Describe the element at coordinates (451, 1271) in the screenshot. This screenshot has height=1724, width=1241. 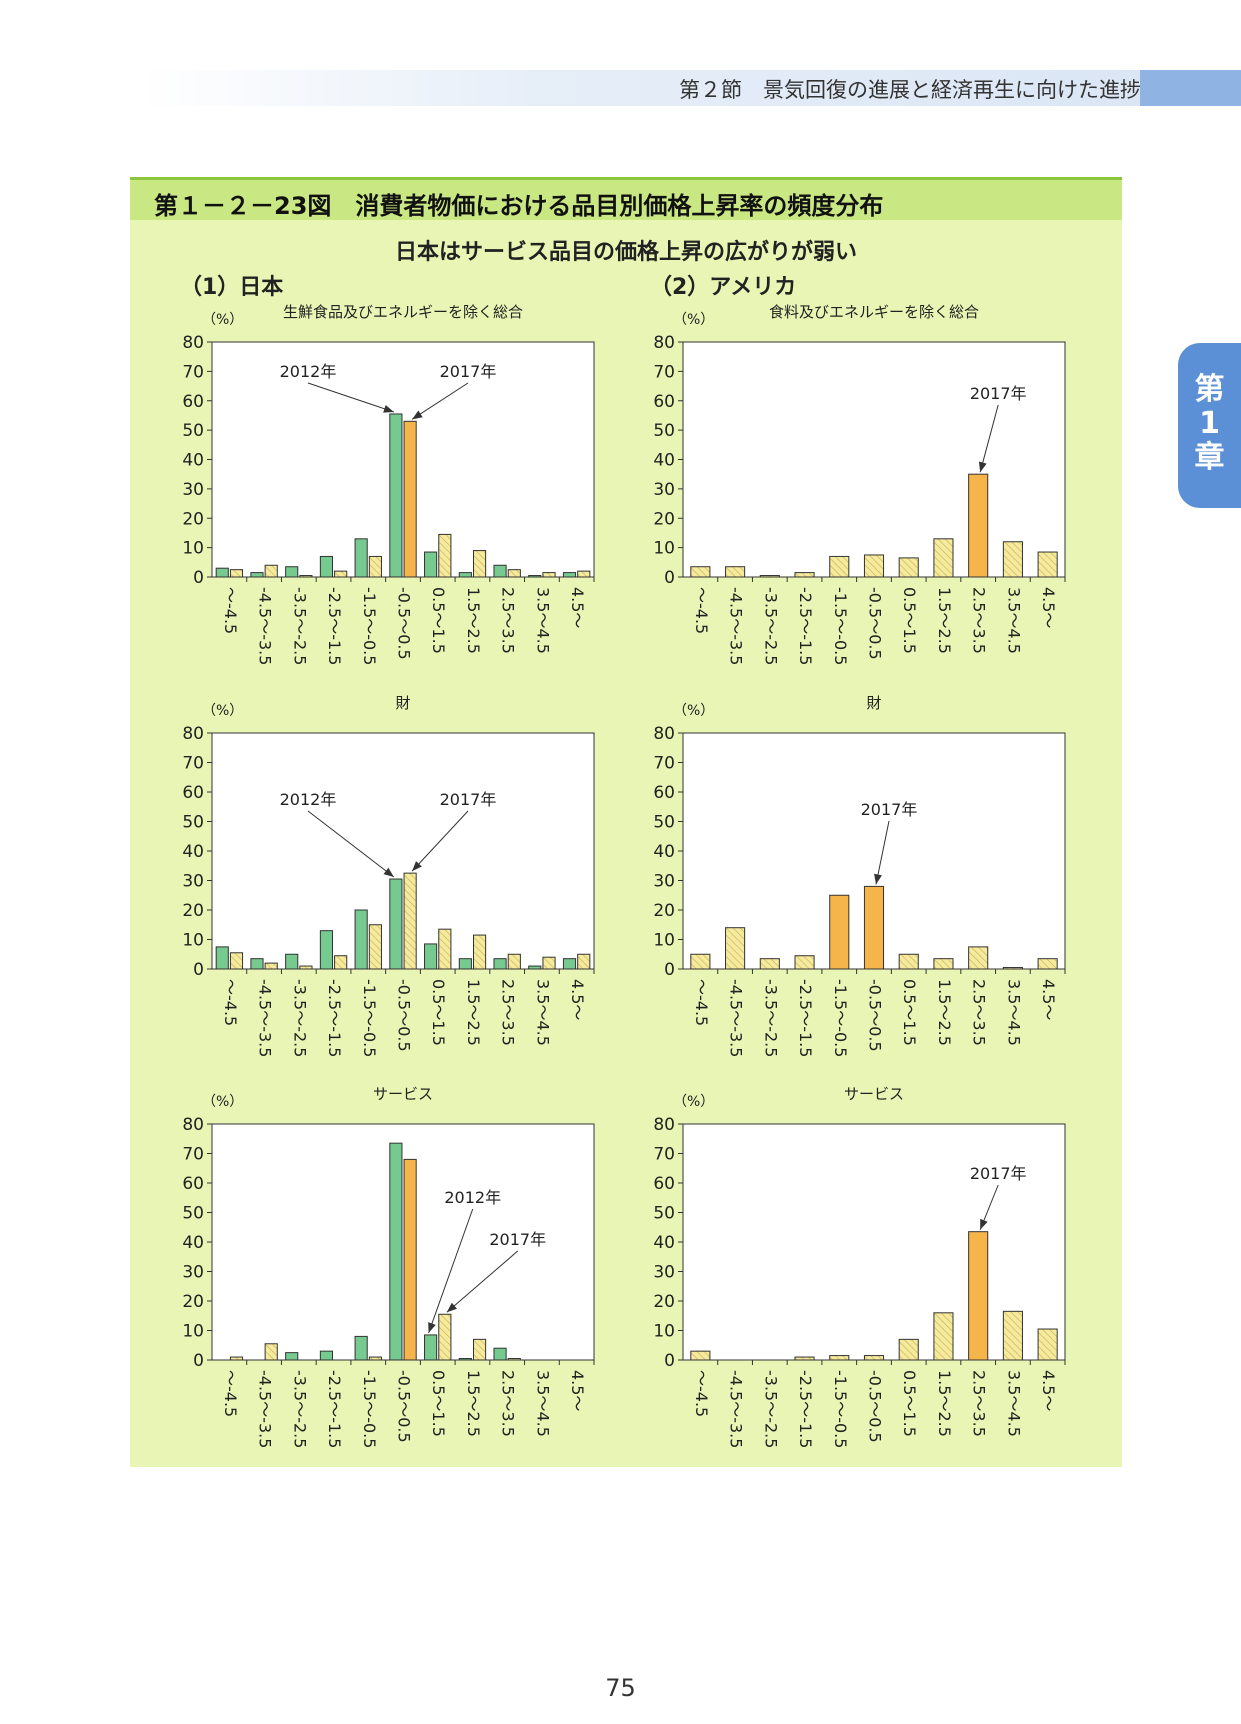
I see `annotation-arrow-line` at that location.